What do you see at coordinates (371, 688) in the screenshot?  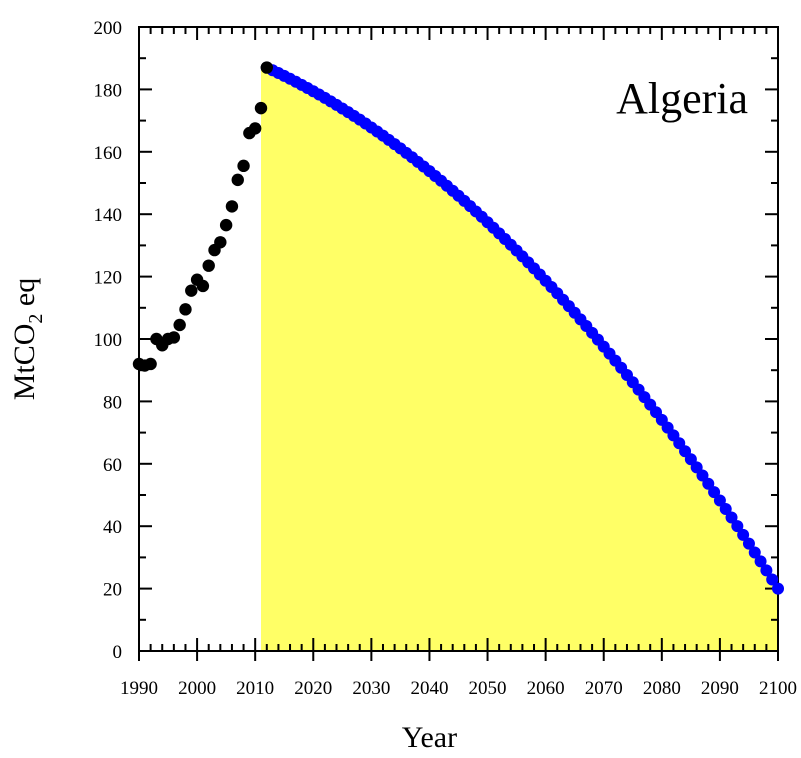 I see `x-tick-label: 2030` at bounding box center [371, 688].